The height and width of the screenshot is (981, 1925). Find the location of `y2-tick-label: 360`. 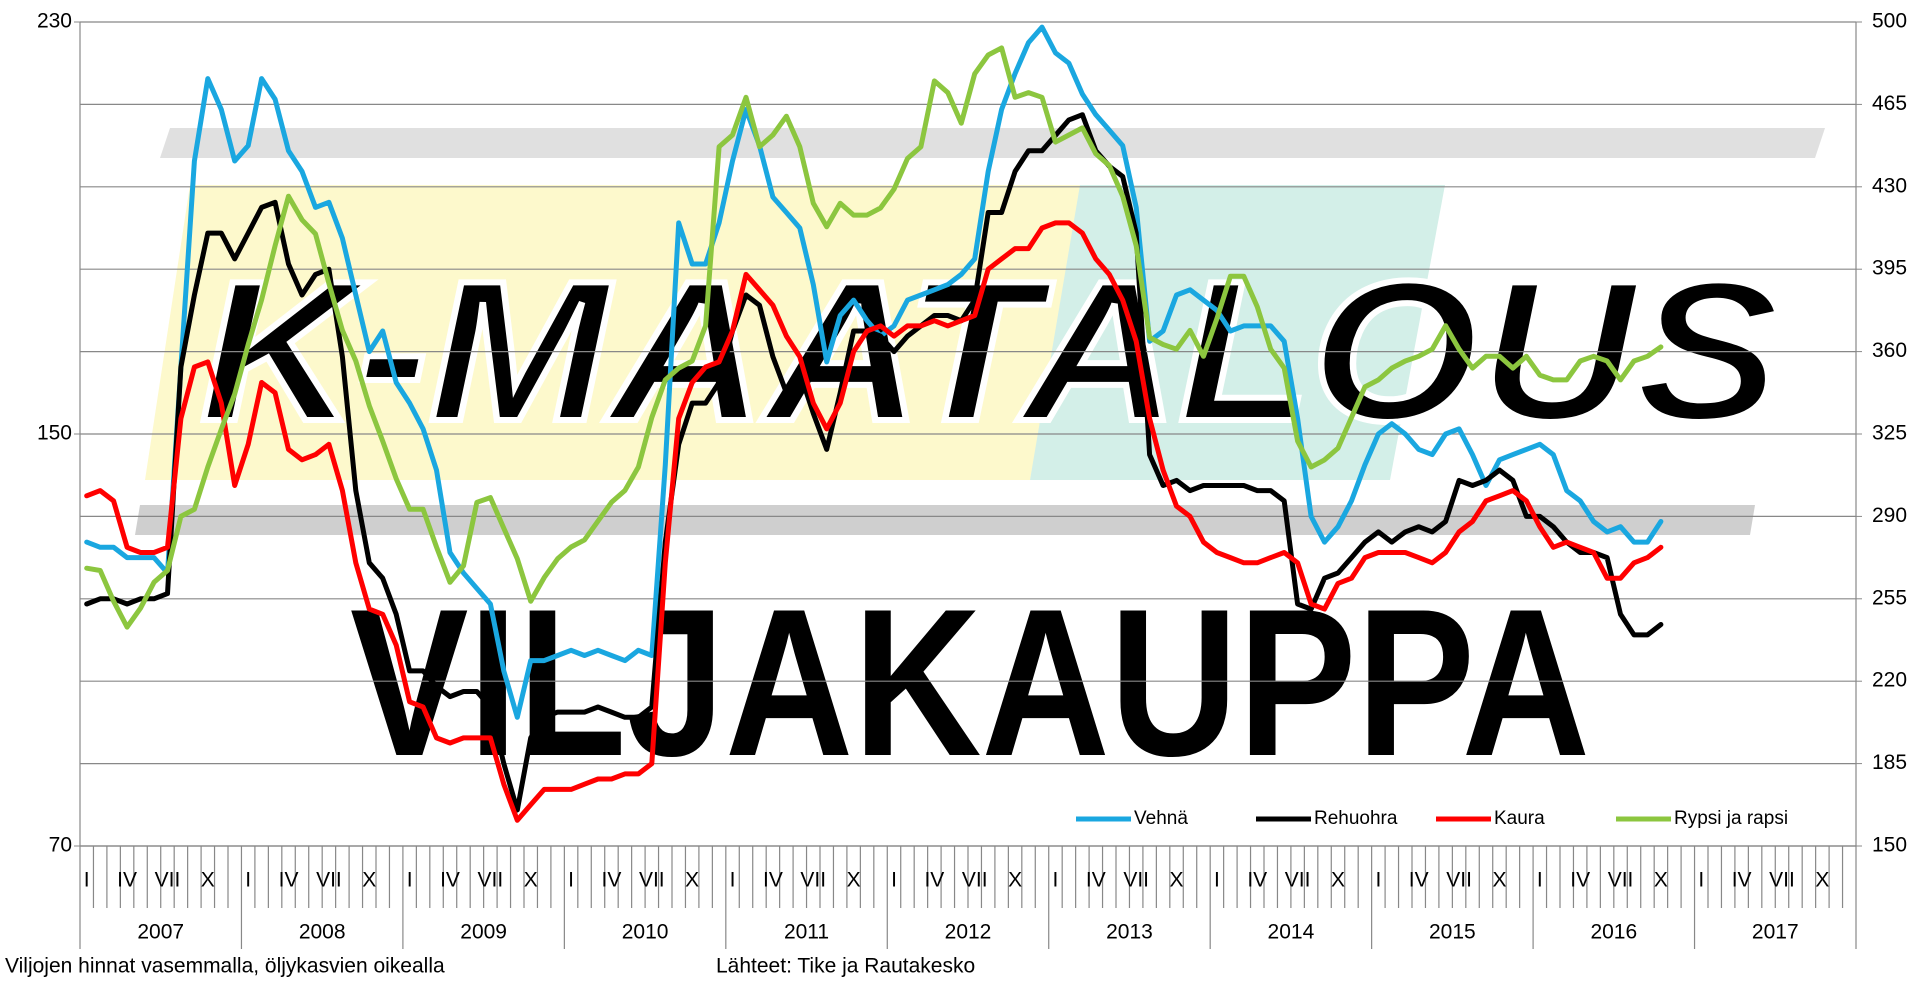

y2-tick-label: 360 is located at coordinates (1889, 350).